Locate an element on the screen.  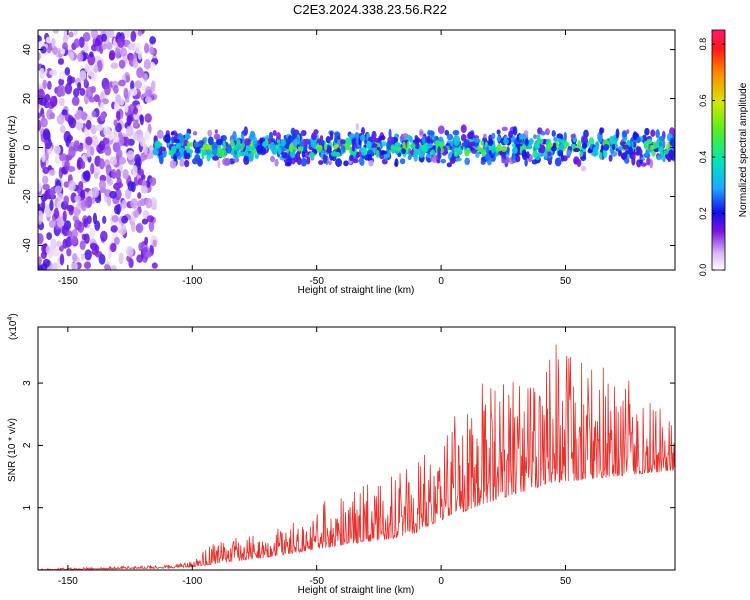
snr-scale-prefix: (x10 is located at coordinates (13, 330).